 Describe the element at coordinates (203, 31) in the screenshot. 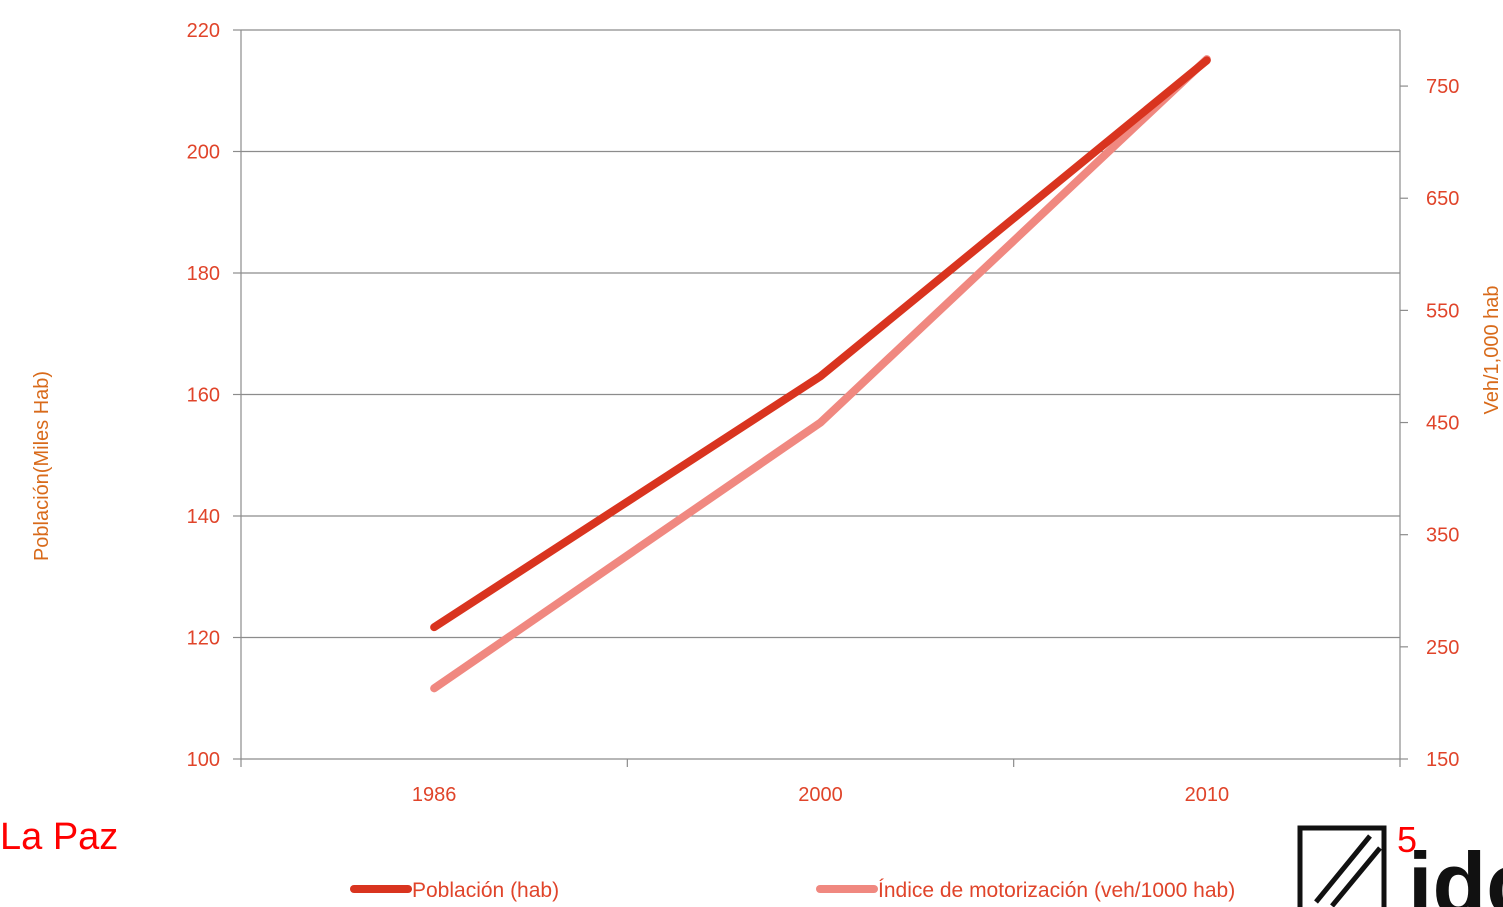

I see `left-tick-label: 220` at that location.